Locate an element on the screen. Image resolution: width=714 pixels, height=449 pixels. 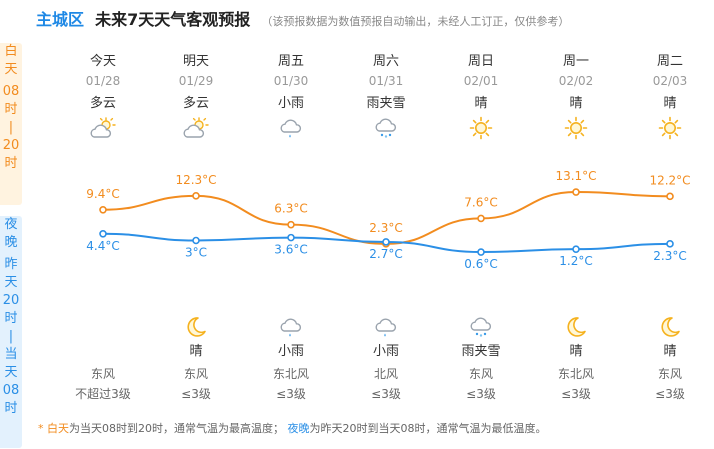
day-weather: 多云 is located at coordinates (195, 103).